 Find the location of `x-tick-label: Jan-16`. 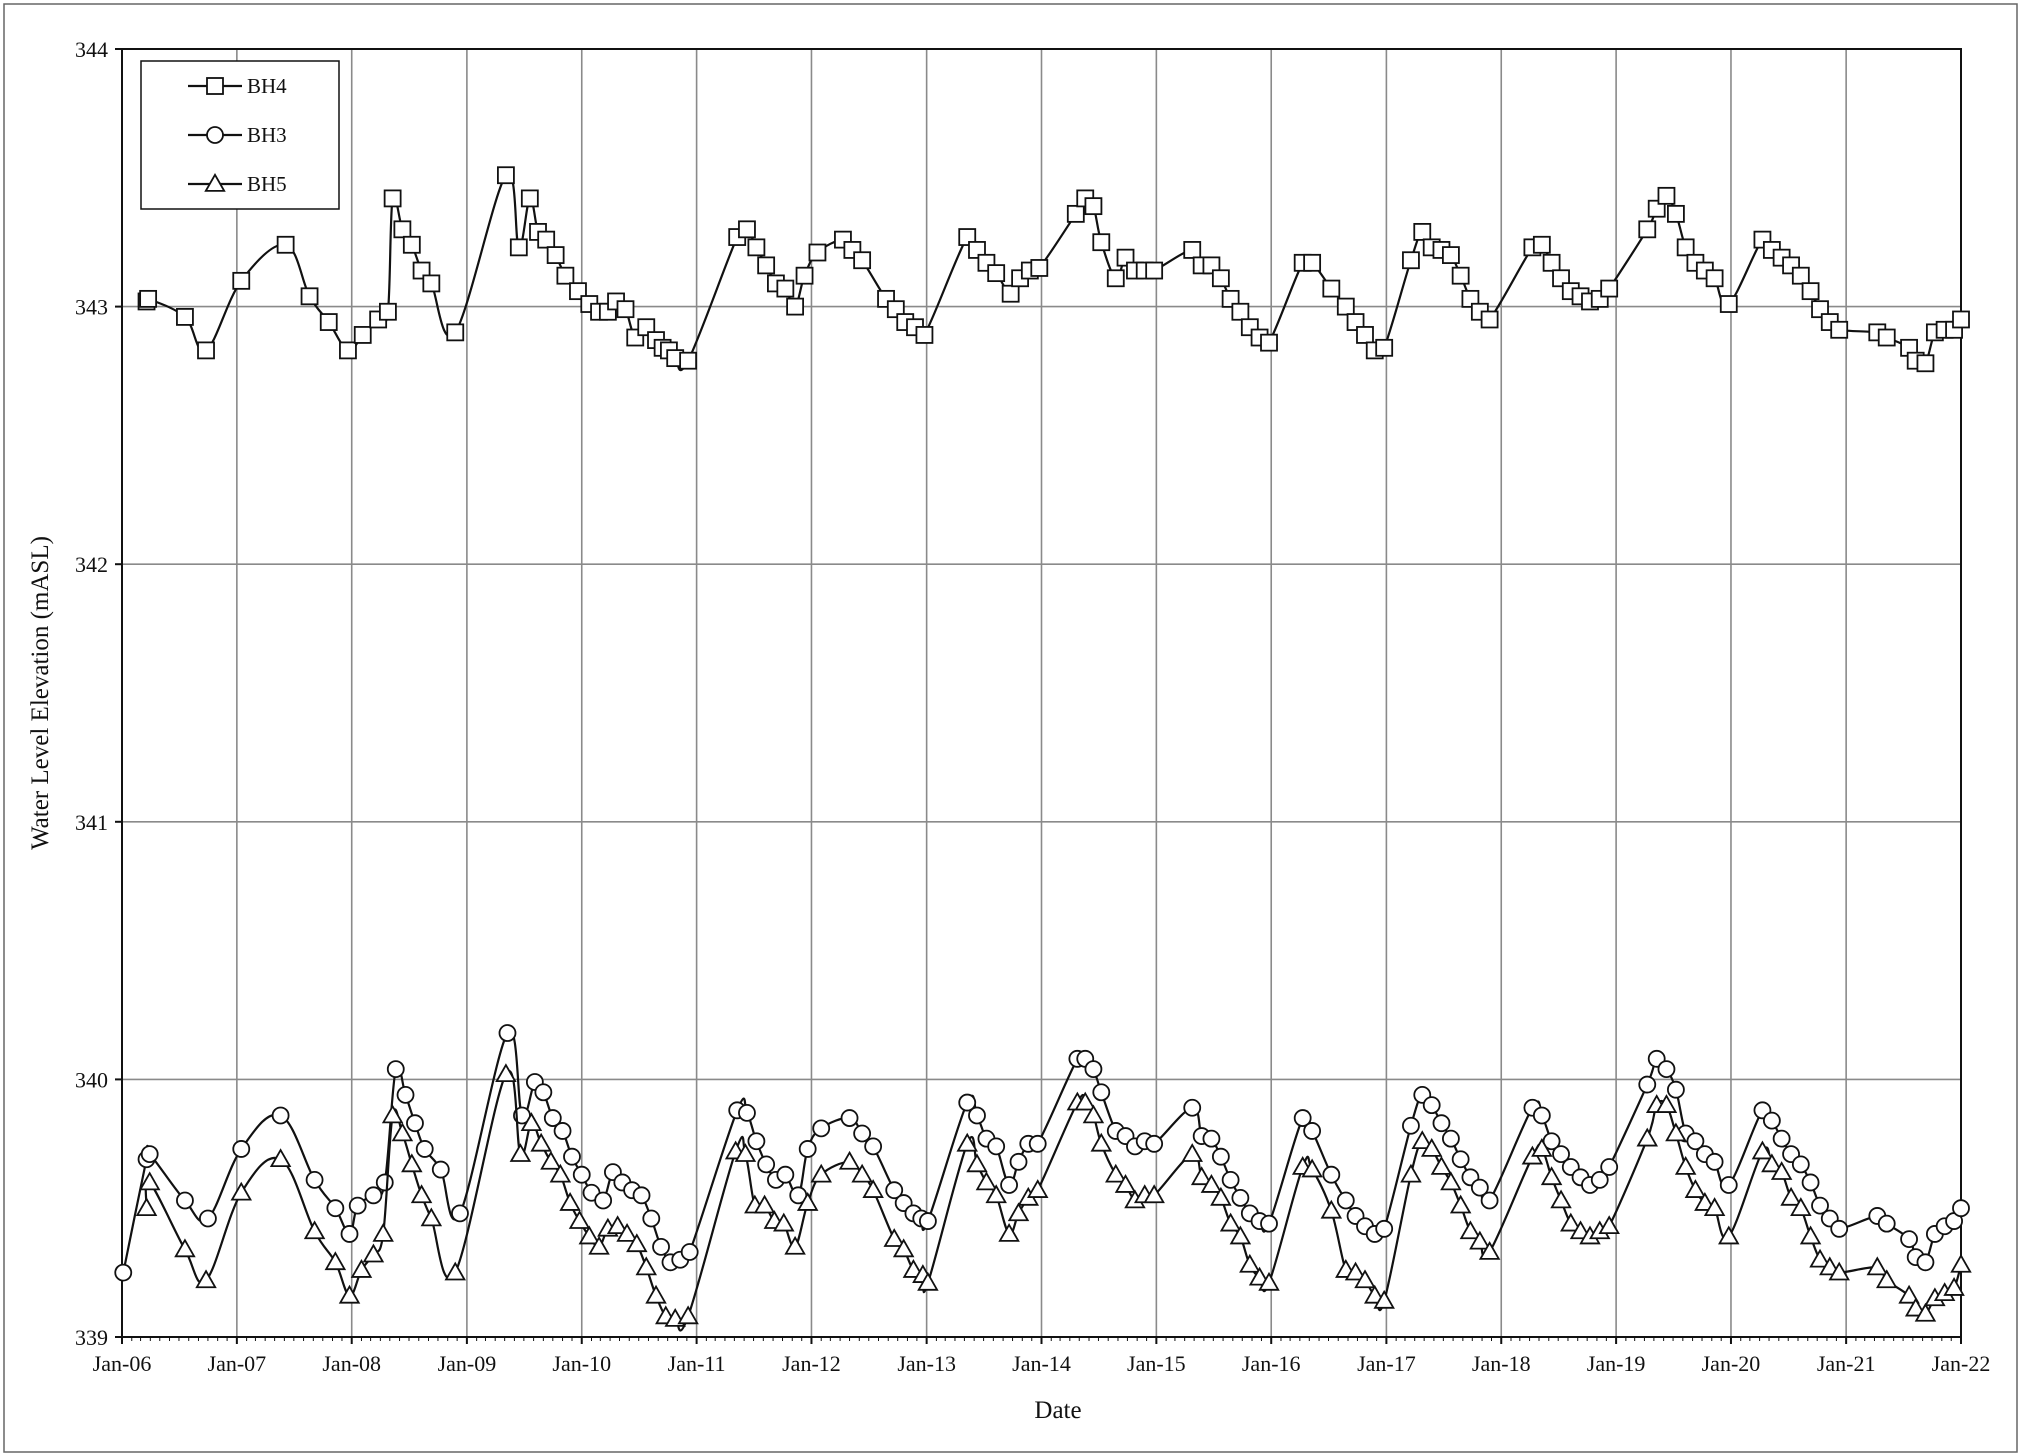

x-tick-label: Jan-16 is located at coordinates (1271, 1363).